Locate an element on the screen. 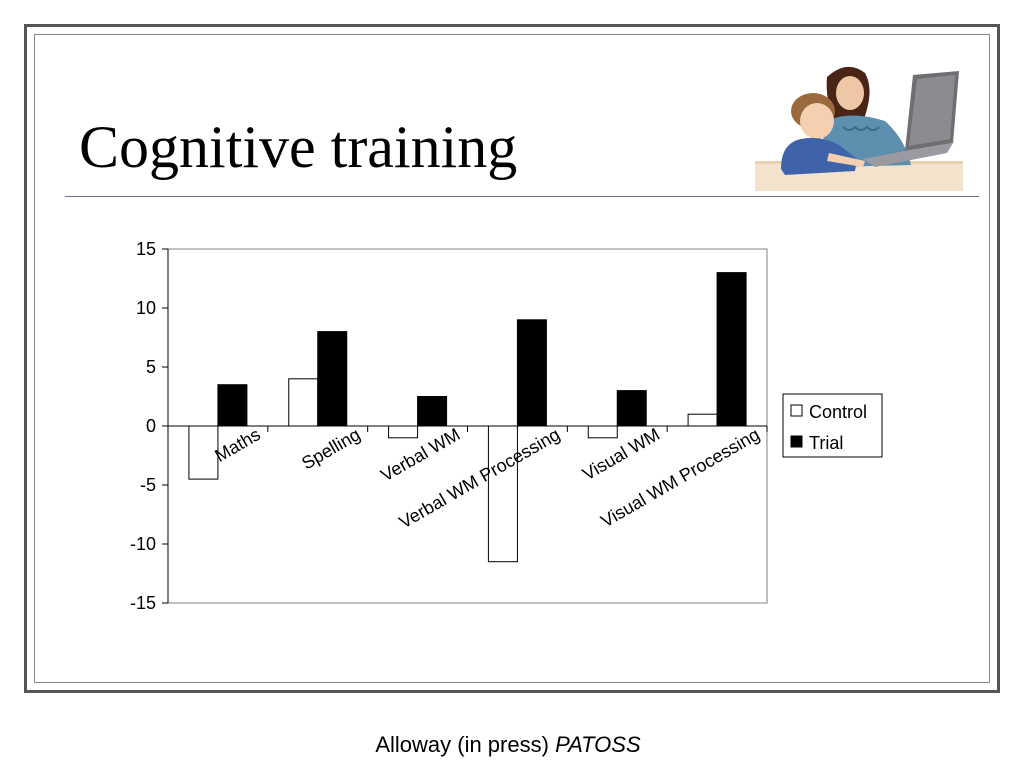 This screenshot has height=768, width=1024. x-label-0: Maths is located at coordinates (237, 445).